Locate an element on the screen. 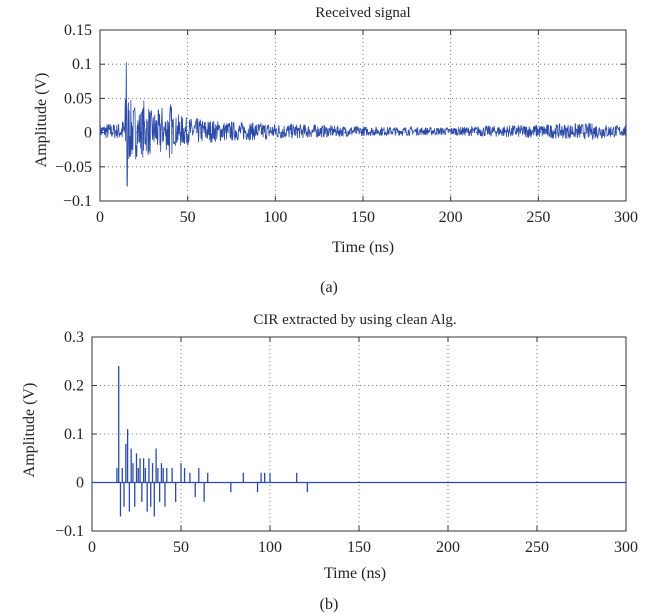 This screenshot has width=659, height=615. chart-a-xtick-label: 150 is located at coordinates (363, 217).